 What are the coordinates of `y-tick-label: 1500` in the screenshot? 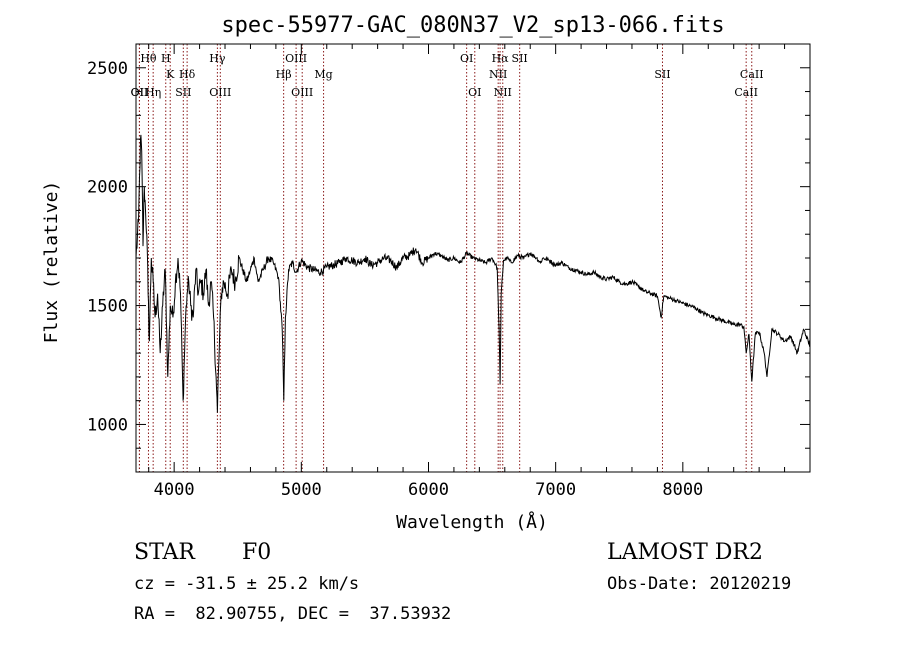 It's located at (107, 307).